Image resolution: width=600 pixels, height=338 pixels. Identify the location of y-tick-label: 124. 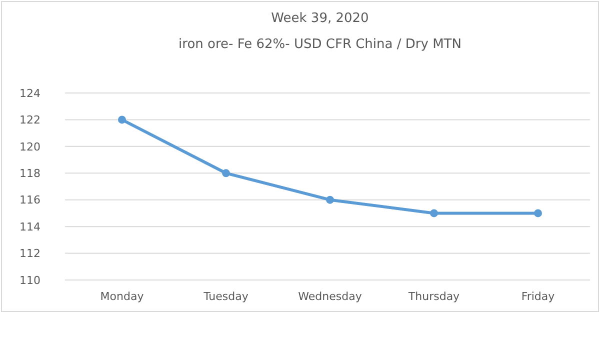
(30, 93).